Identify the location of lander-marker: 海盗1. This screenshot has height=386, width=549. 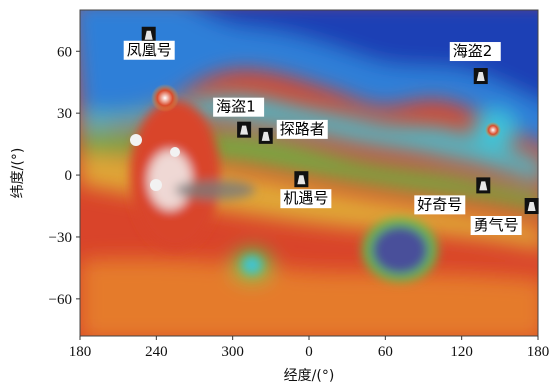
(239, 117).